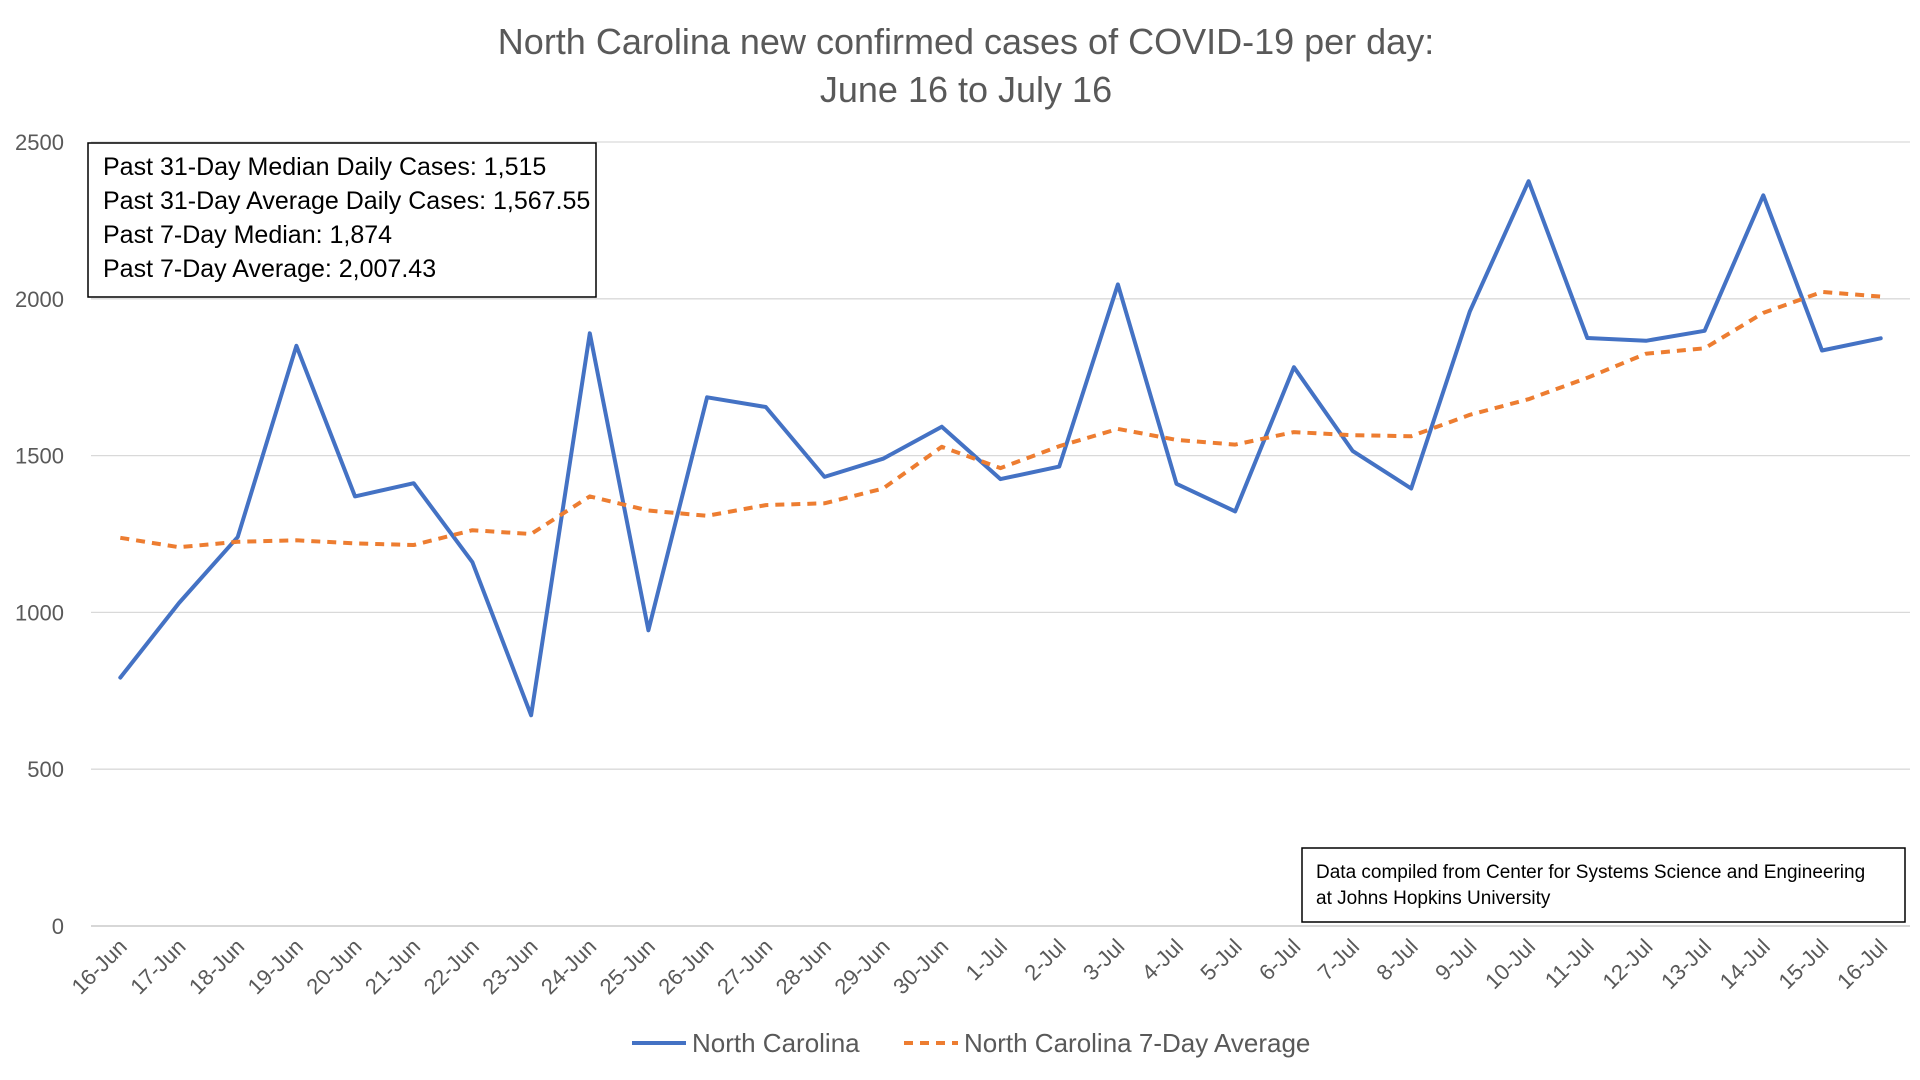 Image resolution: width=1920 pixels, height=1080 pixels. Describe the element at coordinates (1044, 959) in the screenshot. I see `x-tick-label: 2-Jul` at that location.